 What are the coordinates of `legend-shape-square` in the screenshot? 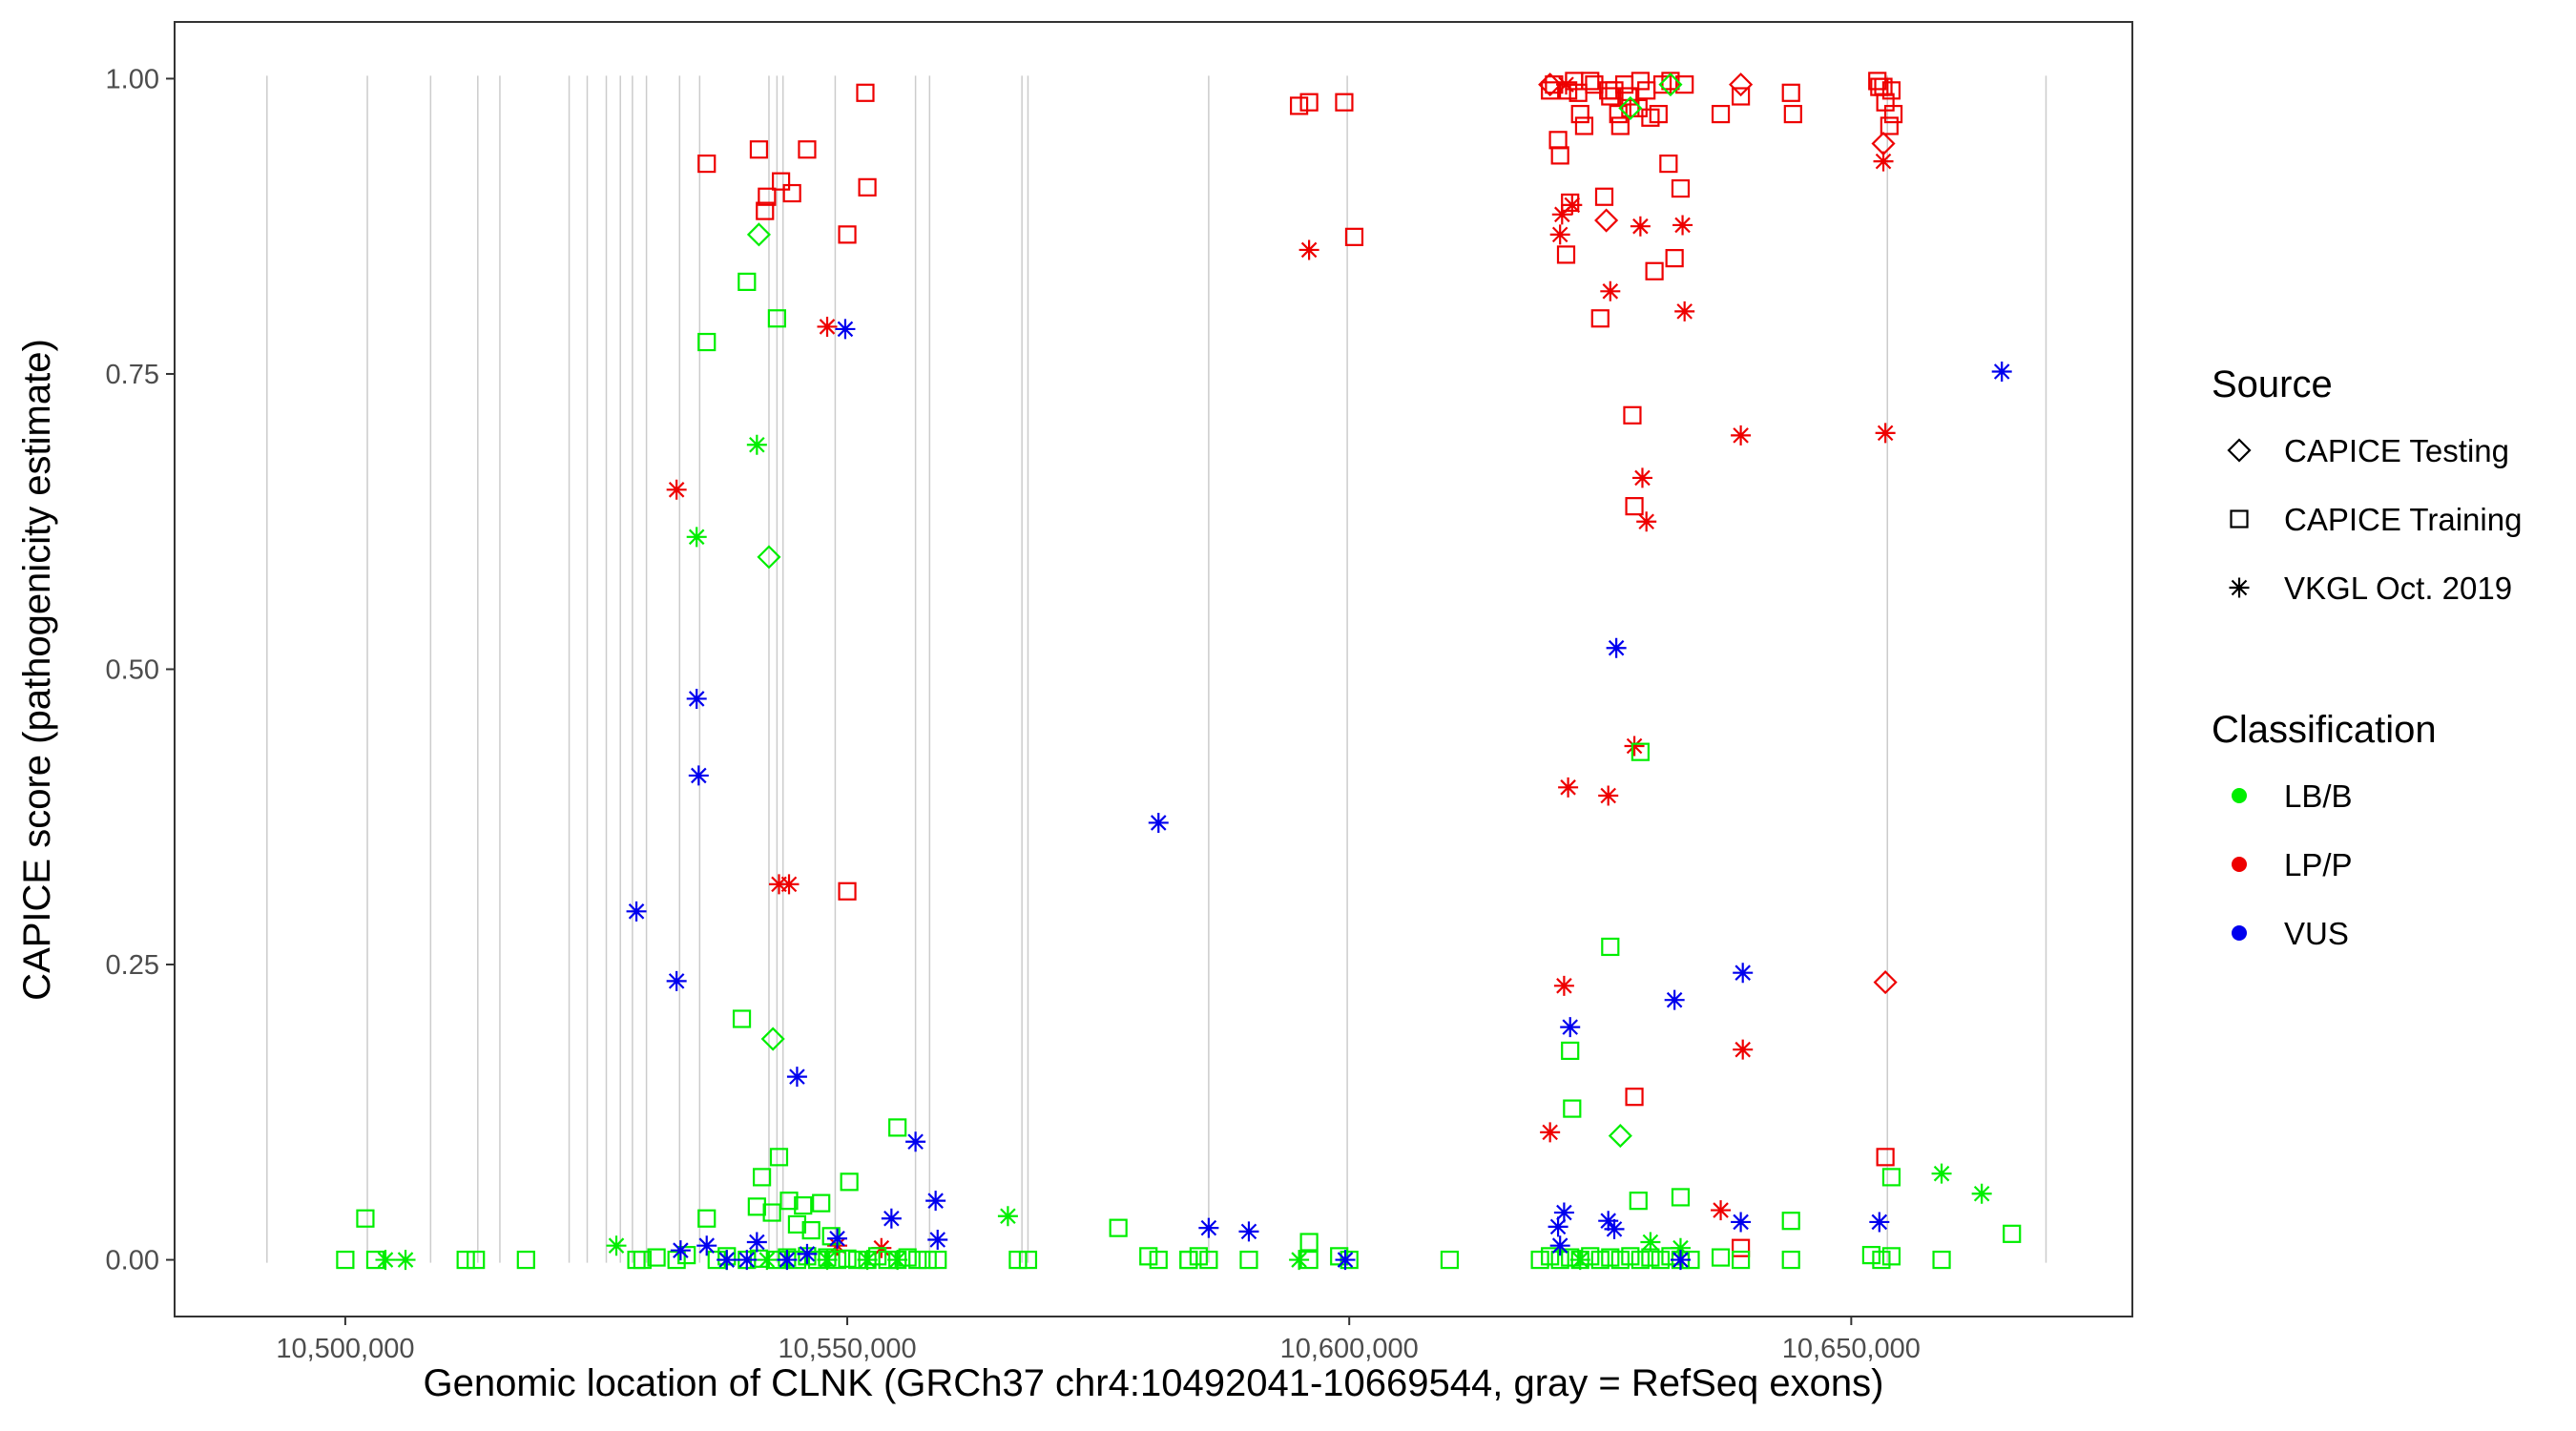 It's located at (2239, 519).